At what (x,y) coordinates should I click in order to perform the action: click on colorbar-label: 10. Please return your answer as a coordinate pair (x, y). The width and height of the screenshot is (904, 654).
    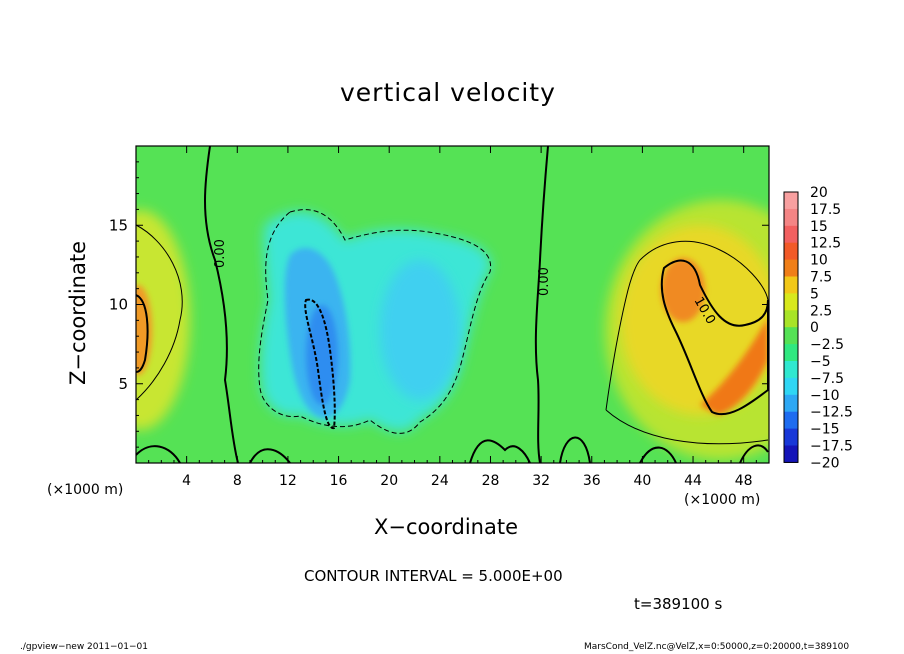
    Looking at the image, I should click on (819, 261).